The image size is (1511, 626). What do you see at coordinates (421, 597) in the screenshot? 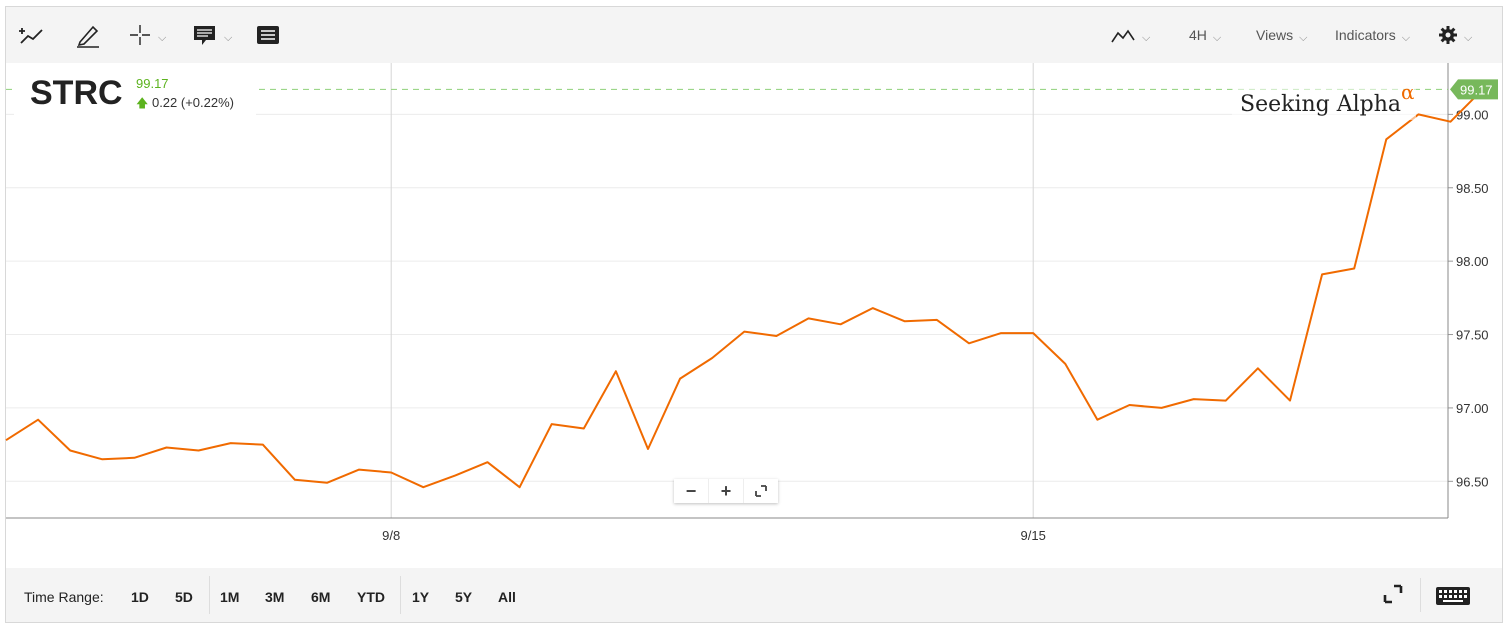
I see `range-1y-button: 1Y` at bounding box center [421, 597].